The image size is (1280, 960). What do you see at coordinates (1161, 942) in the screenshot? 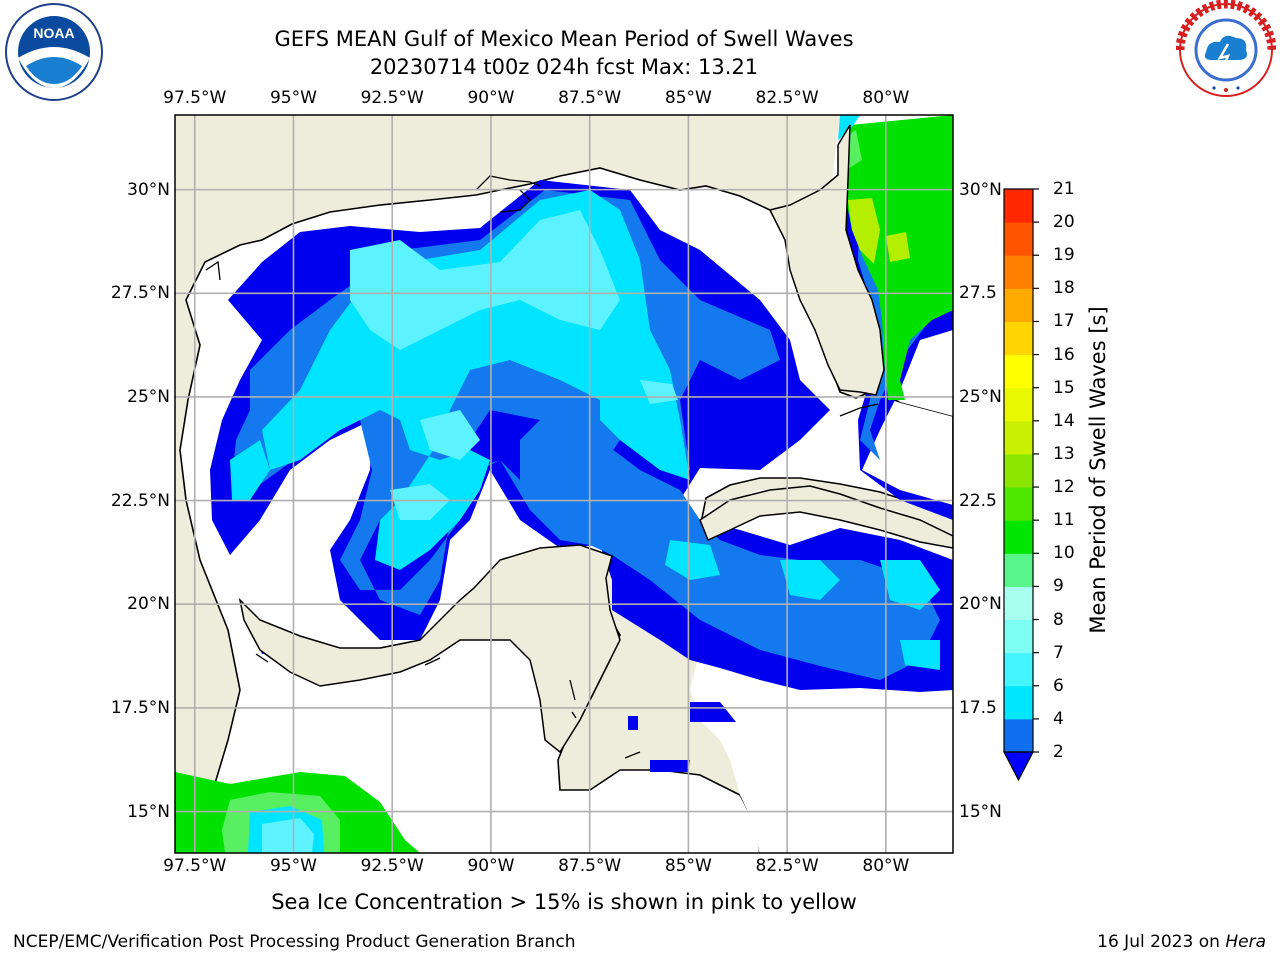
I see `footer-date-text: 16 Jul 2023 on` at bounding box center [1161, 942].